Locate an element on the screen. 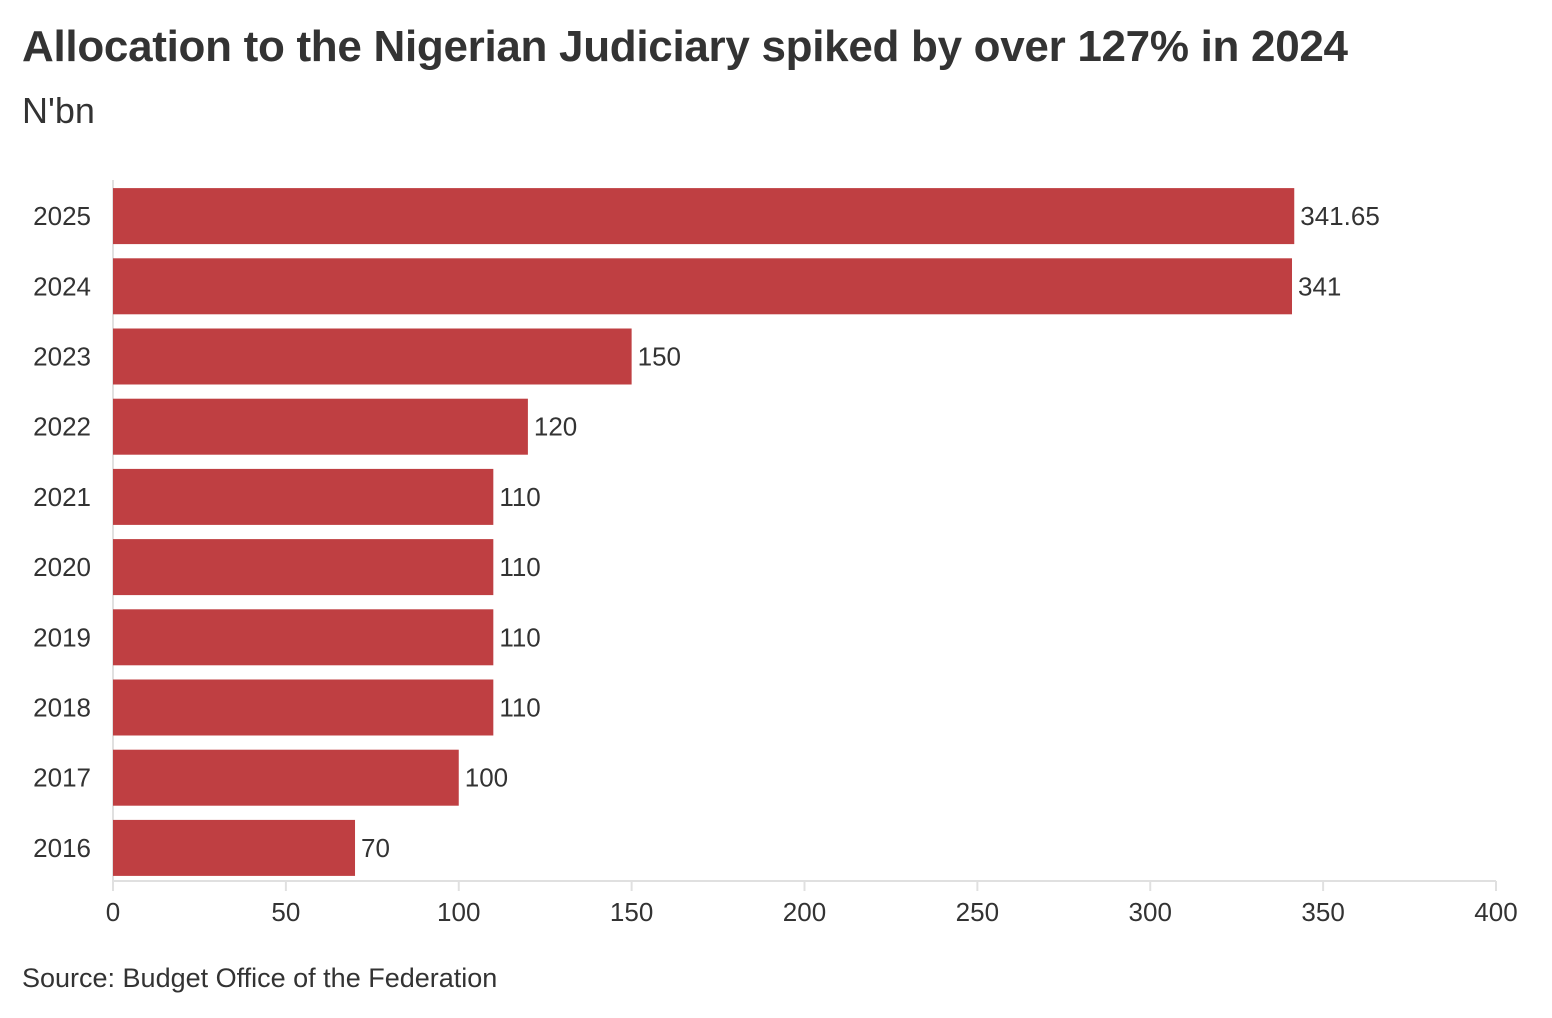 Image resolution: width=1552 pixels, height=1018 pixels. bar-2024 is located at coordinates (703, 286).